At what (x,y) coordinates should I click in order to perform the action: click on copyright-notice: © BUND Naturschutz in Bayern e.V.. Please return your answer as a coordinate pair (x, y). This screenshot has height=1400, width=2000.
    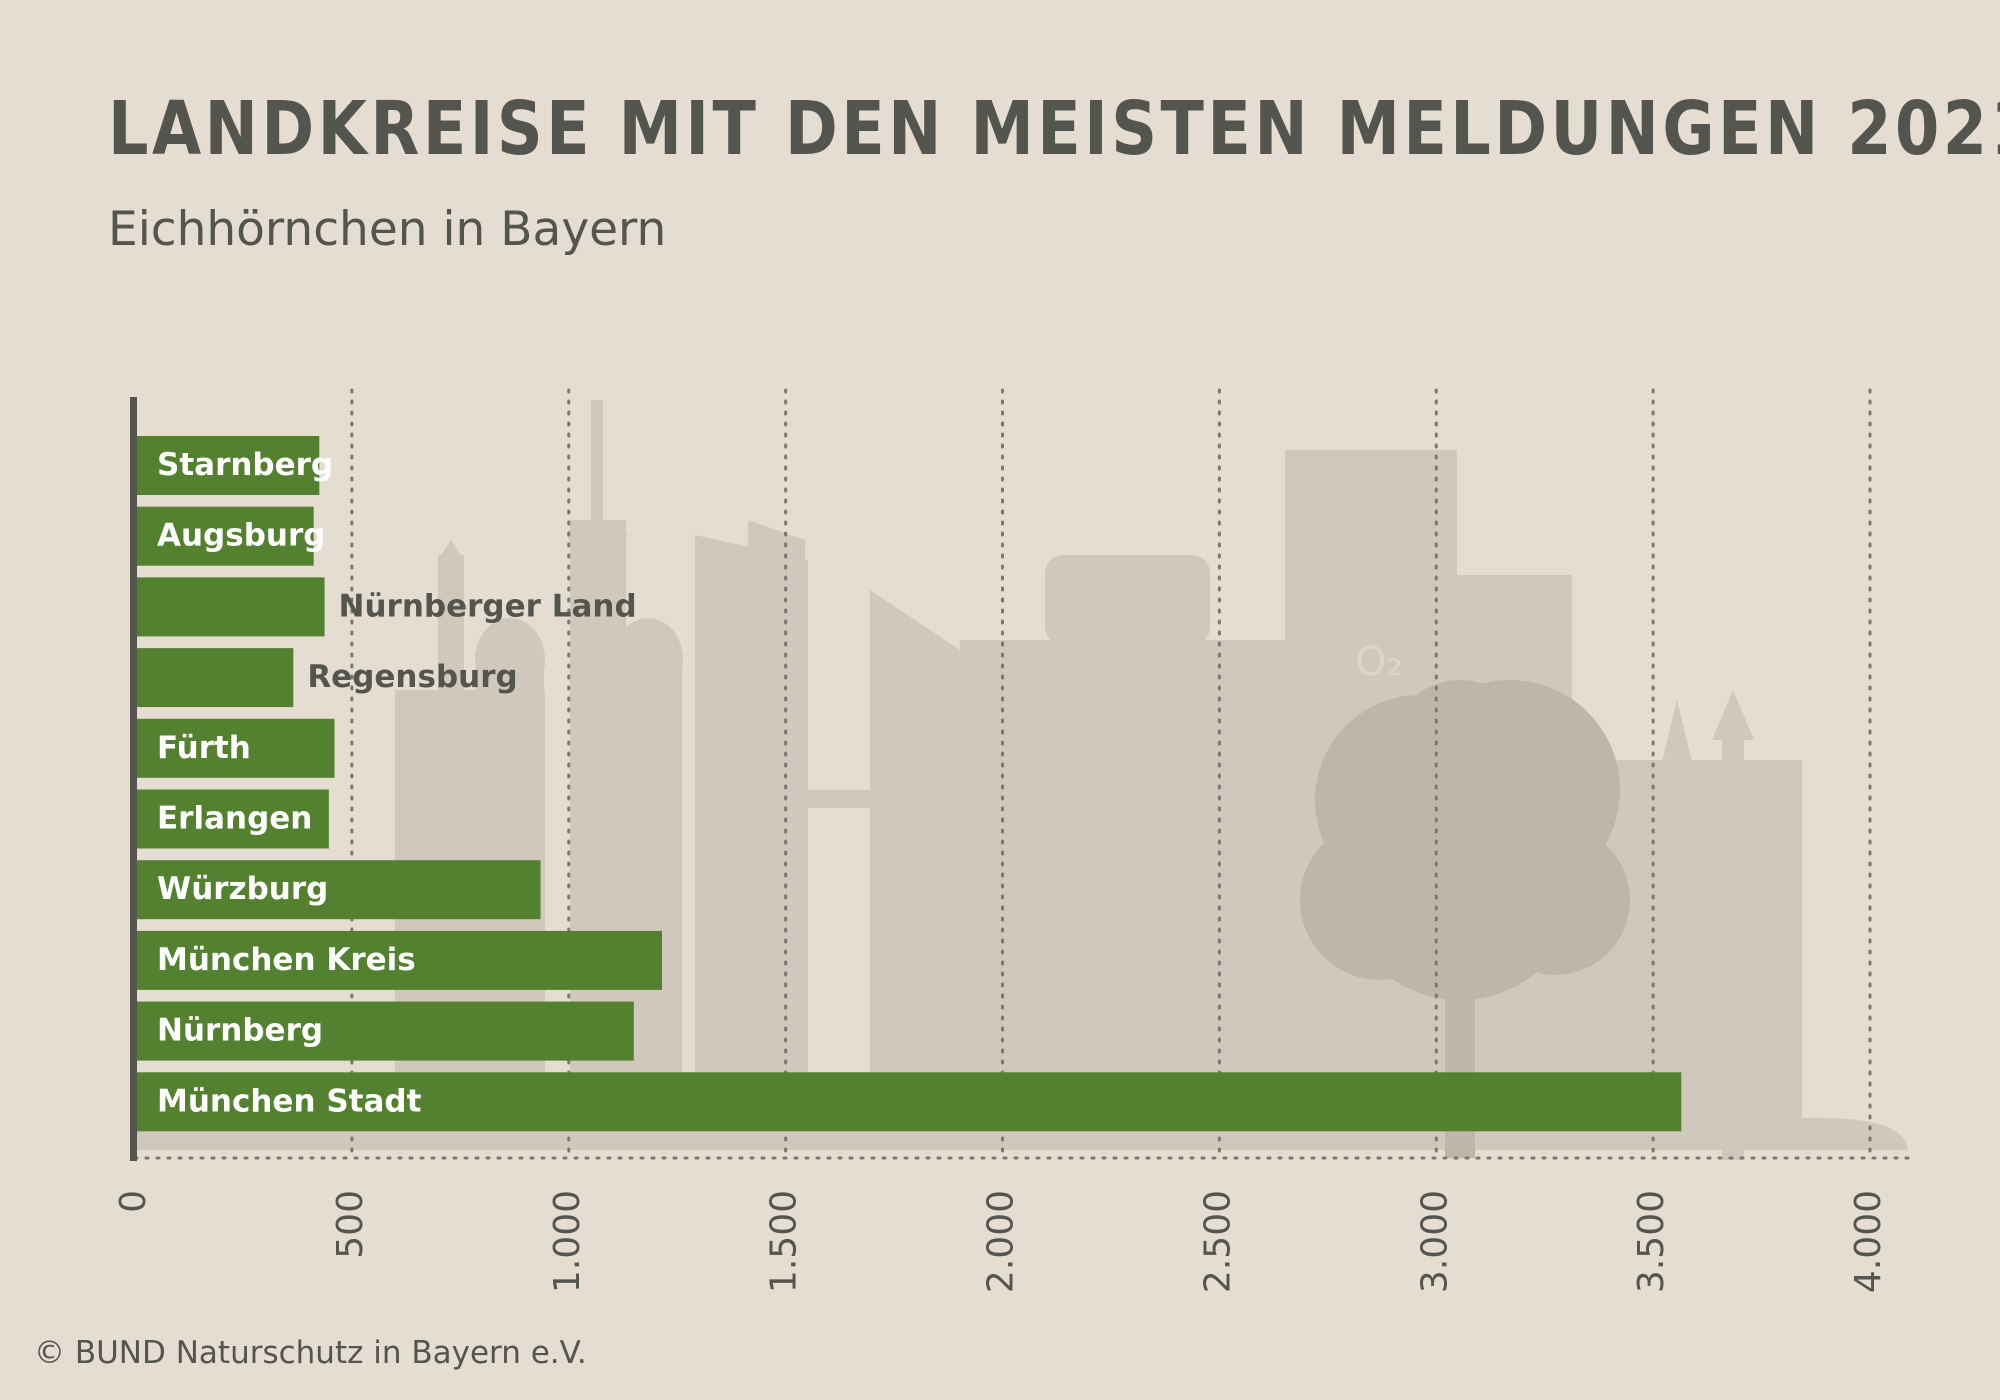
    Looking at the image, I should click on (310, 1353).